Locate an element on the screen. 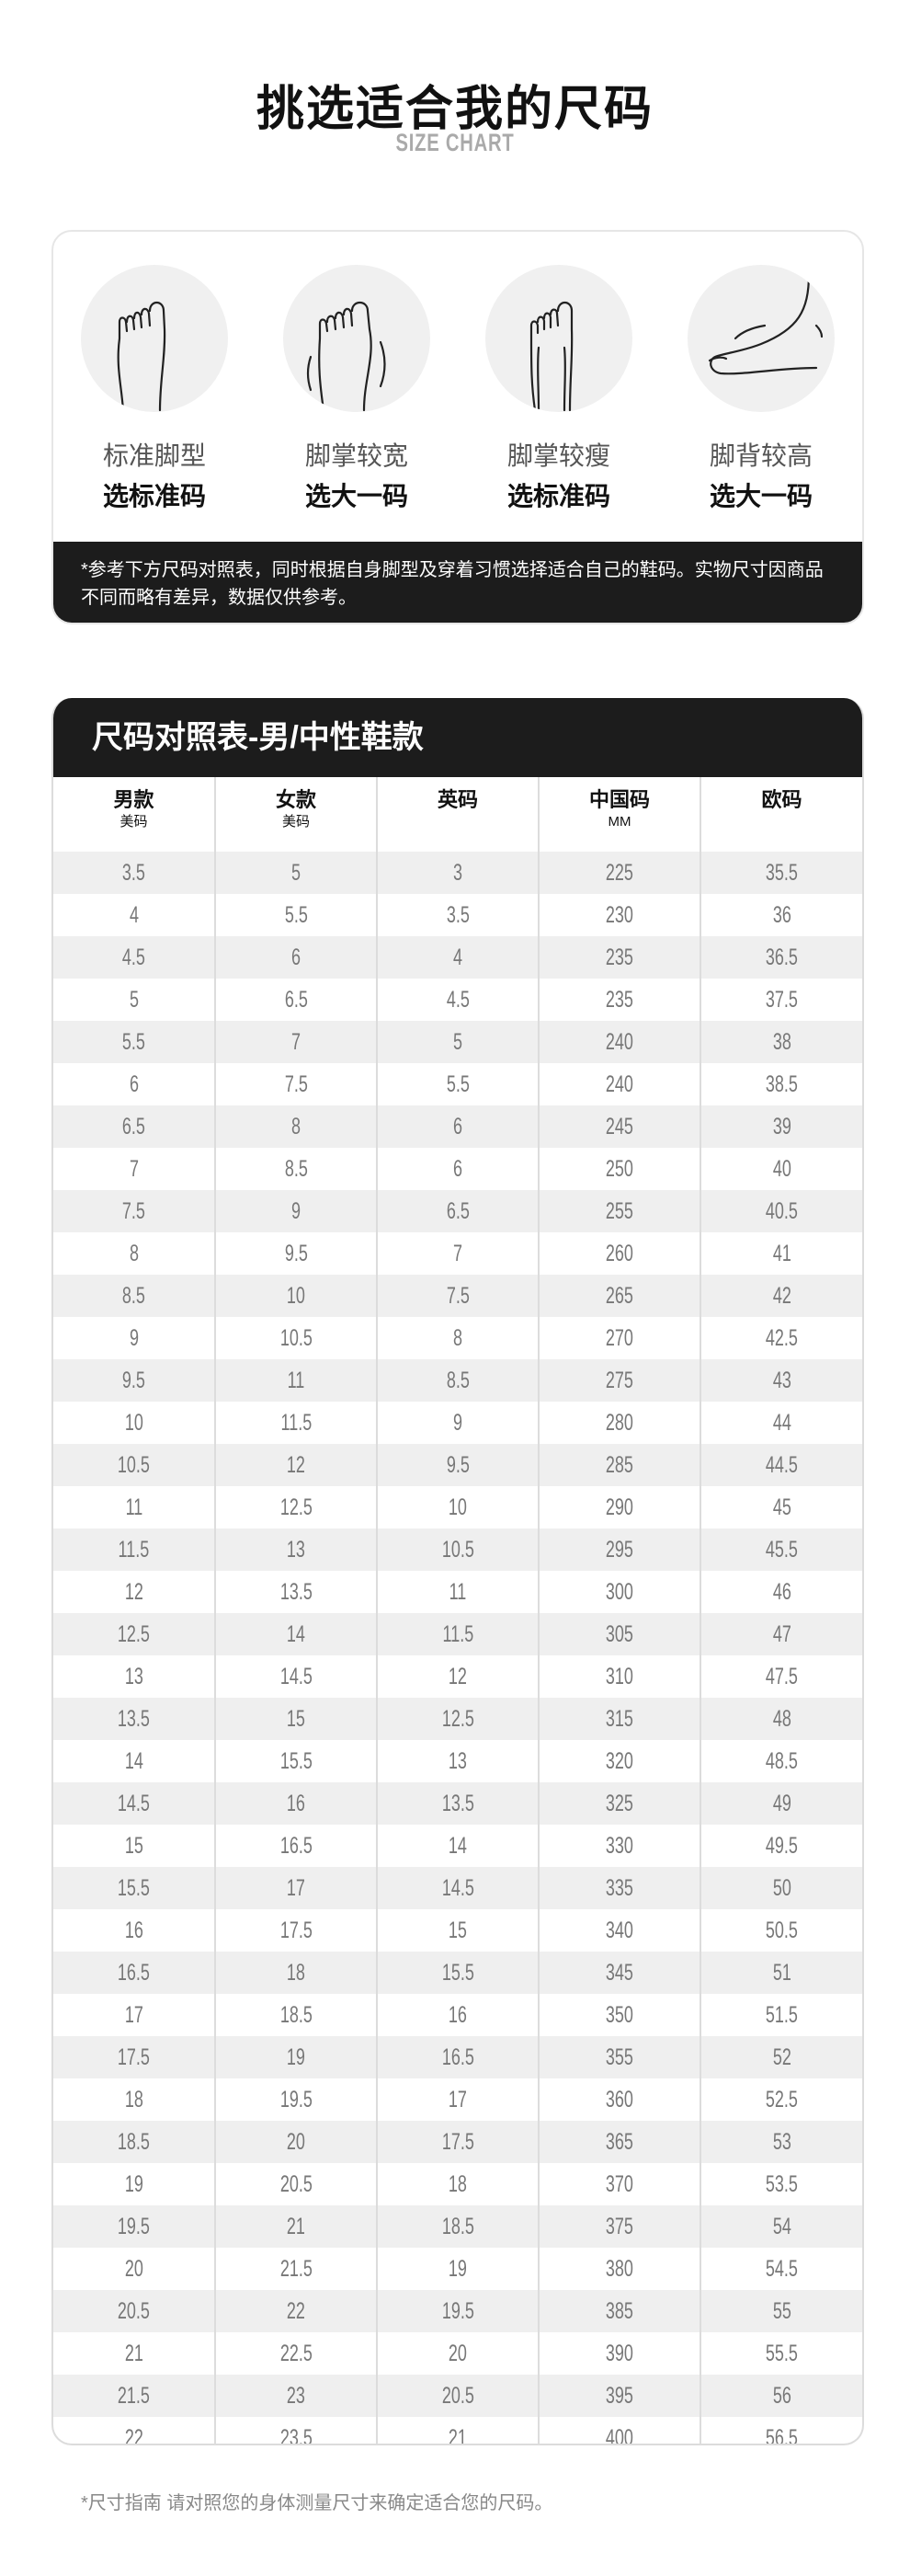  cell-value: 13 is located at coordinates (458, 1761).